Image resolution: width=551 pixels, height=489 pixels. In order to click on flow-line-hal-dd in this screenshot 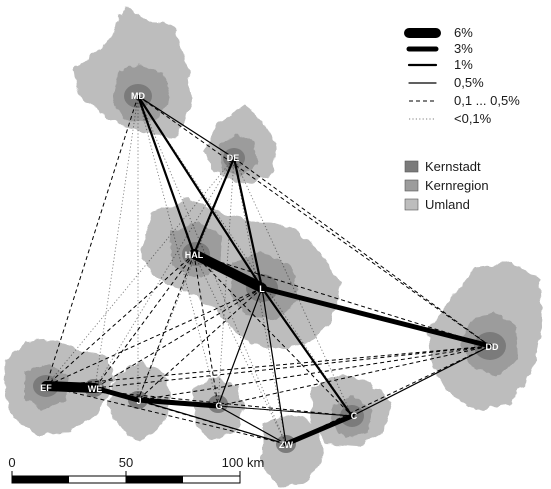, I will do `click(342, 300)`.